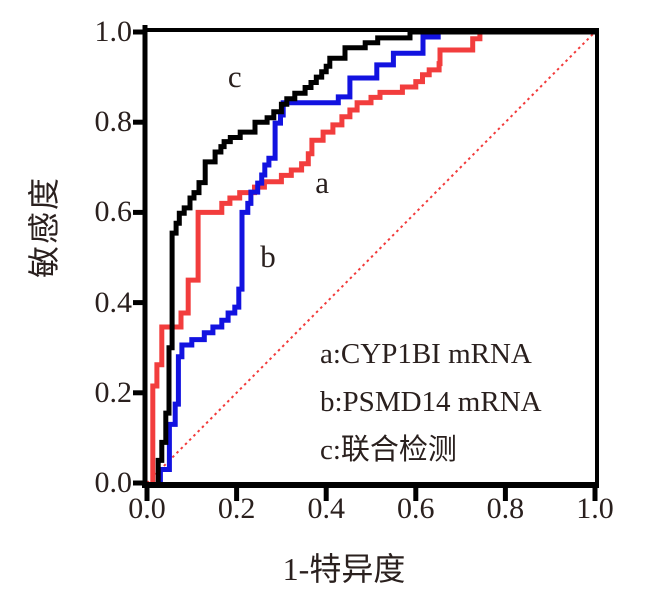  Describe the element at coordinates (416, 508) in the screenshot. I see `x-tick-label-0.6: 0.6` at that location.